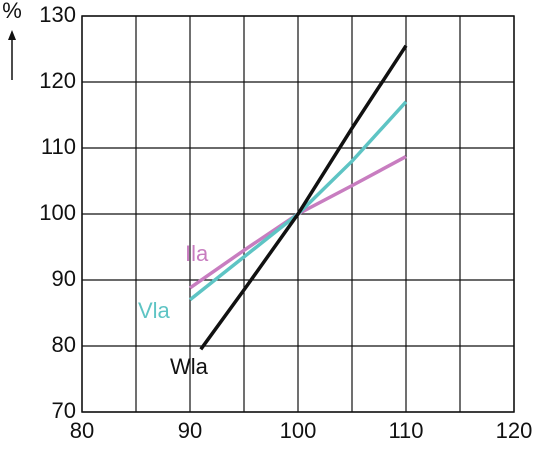 The image size is (540, 449). What do you see at coordinates (298, 430) in the screenshot?
I see `x-tick-label: 100` at bounding box center [298, 430].